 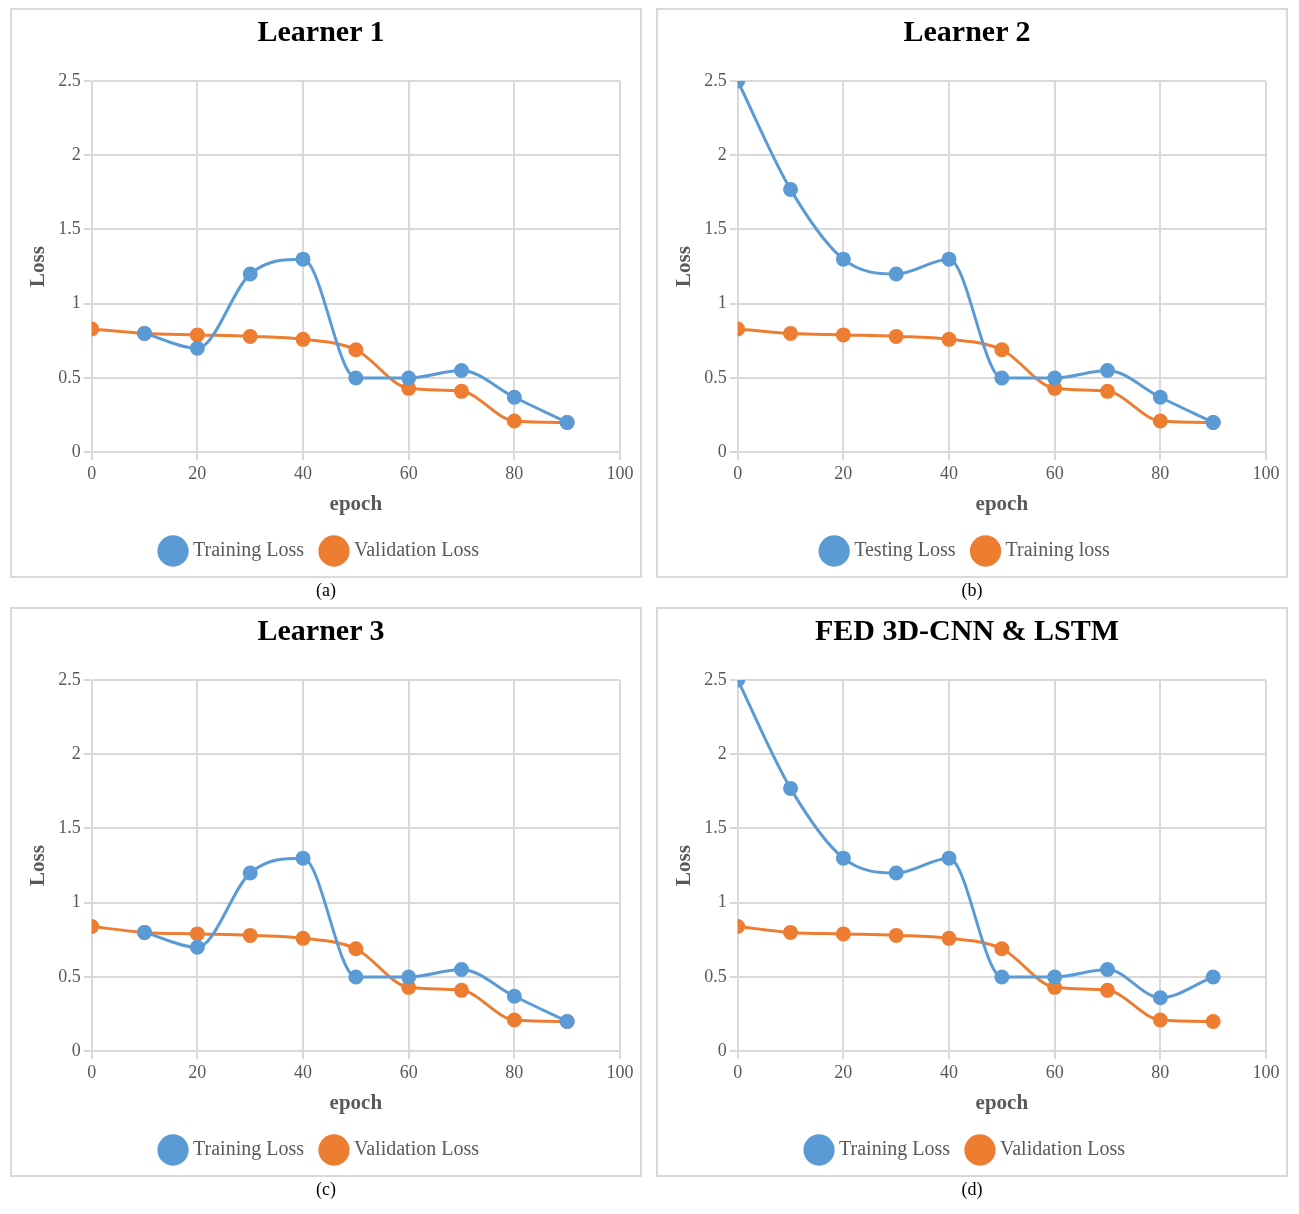 What do you see at coordinates (967, 30) in the screenshot?
I see `chart-title: Learner 2` at bounding box center [967, 30].